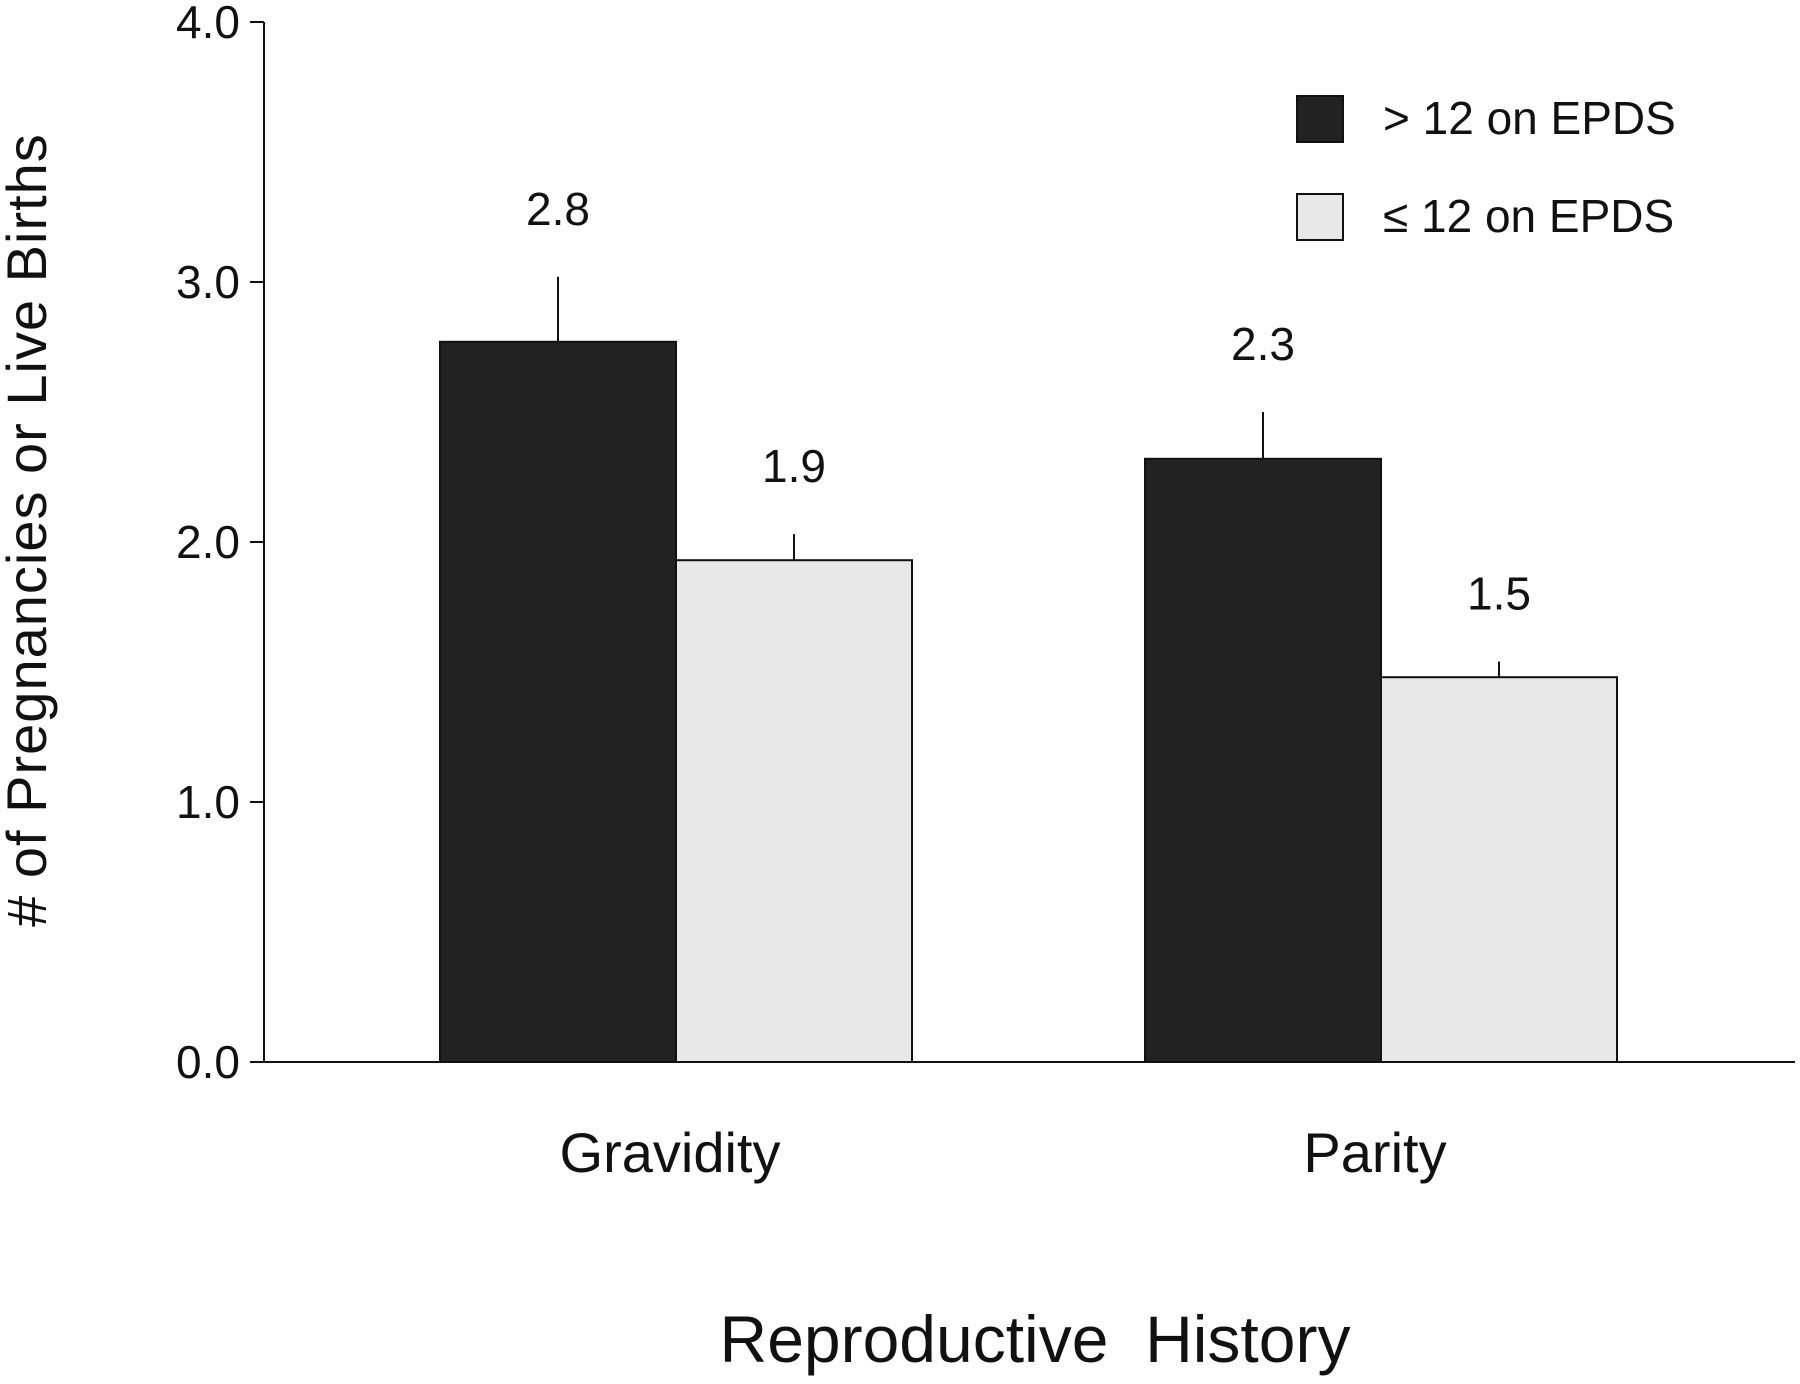 This screenshot has width=1800, height=1384. Describe the element at coordinates (1529, 118) in the screenshot. I see `legend-label: > 12 on EPDS` at that location.